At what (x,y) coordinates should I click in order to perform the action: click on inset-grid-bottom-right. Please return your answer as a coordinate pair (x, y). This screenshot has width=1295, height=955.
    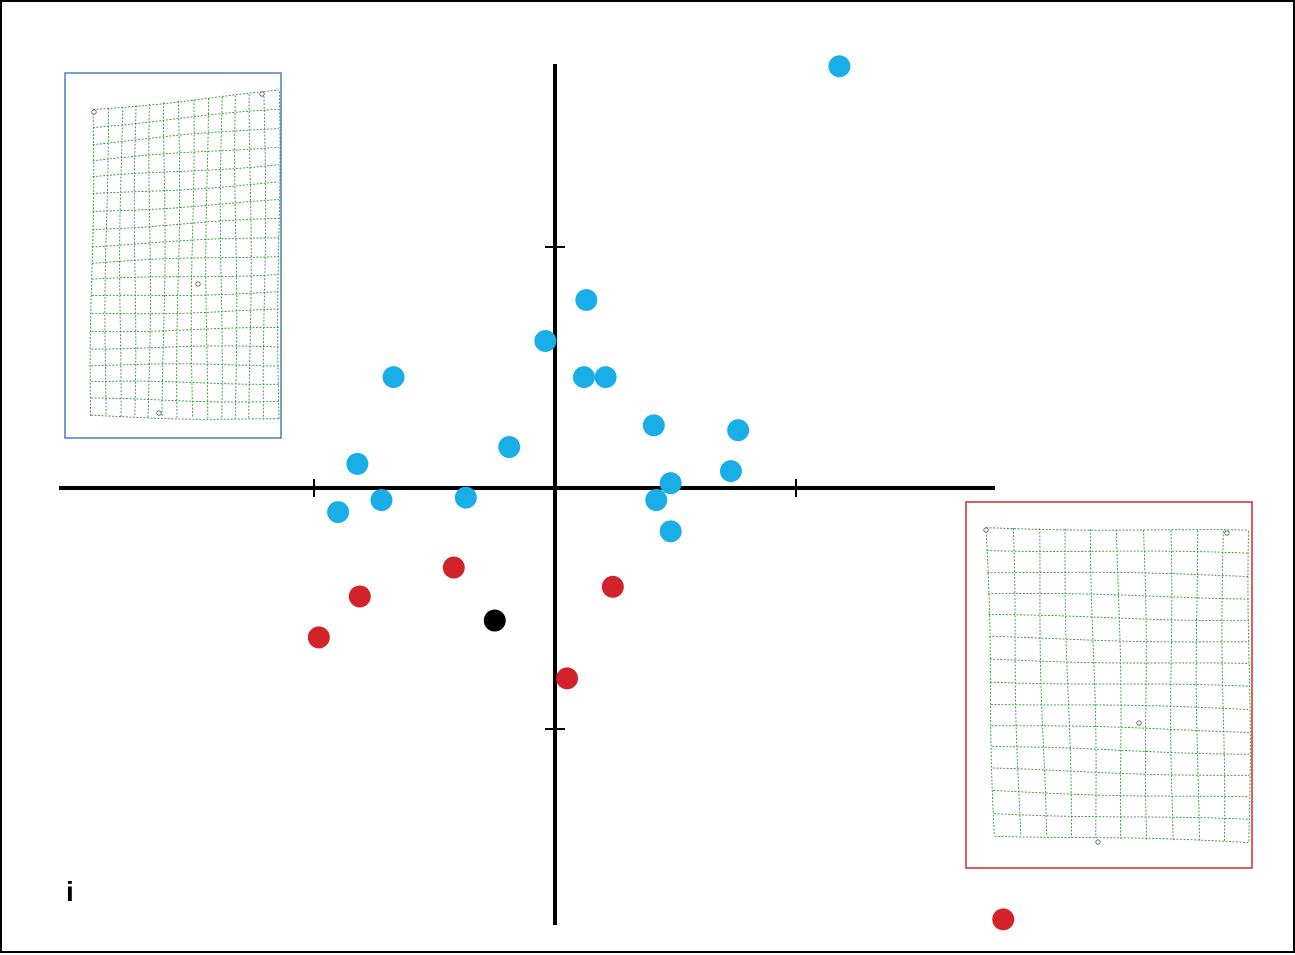
    Looking at the image, I should click on (1118, 685).